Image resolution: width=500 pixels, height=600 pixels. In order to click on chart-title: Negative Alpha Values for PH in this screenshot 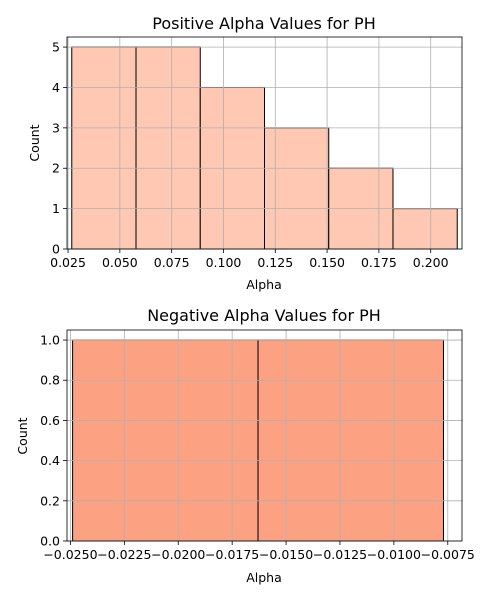, I will do `click(264, 315)`.